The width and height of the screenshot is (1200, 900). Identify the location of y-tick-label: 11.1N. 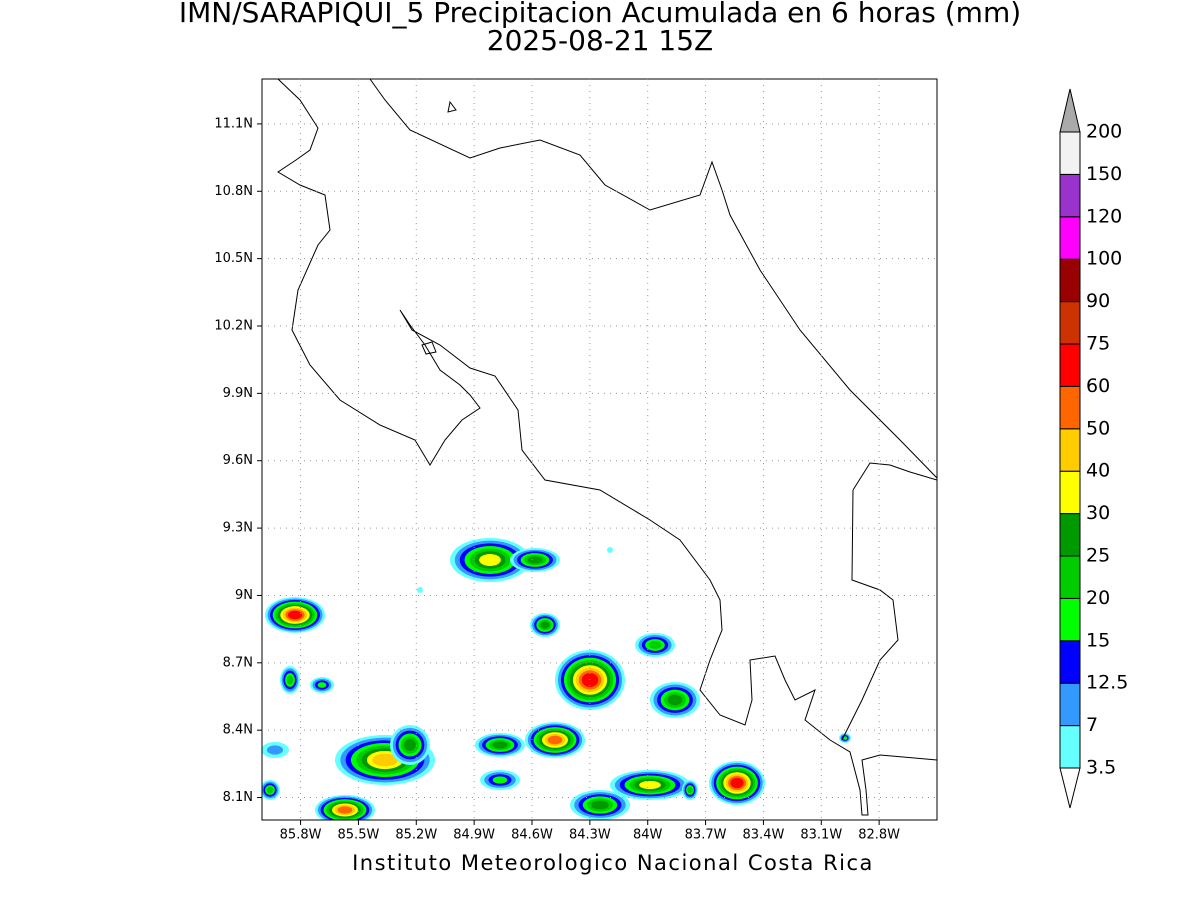
(233, 123).